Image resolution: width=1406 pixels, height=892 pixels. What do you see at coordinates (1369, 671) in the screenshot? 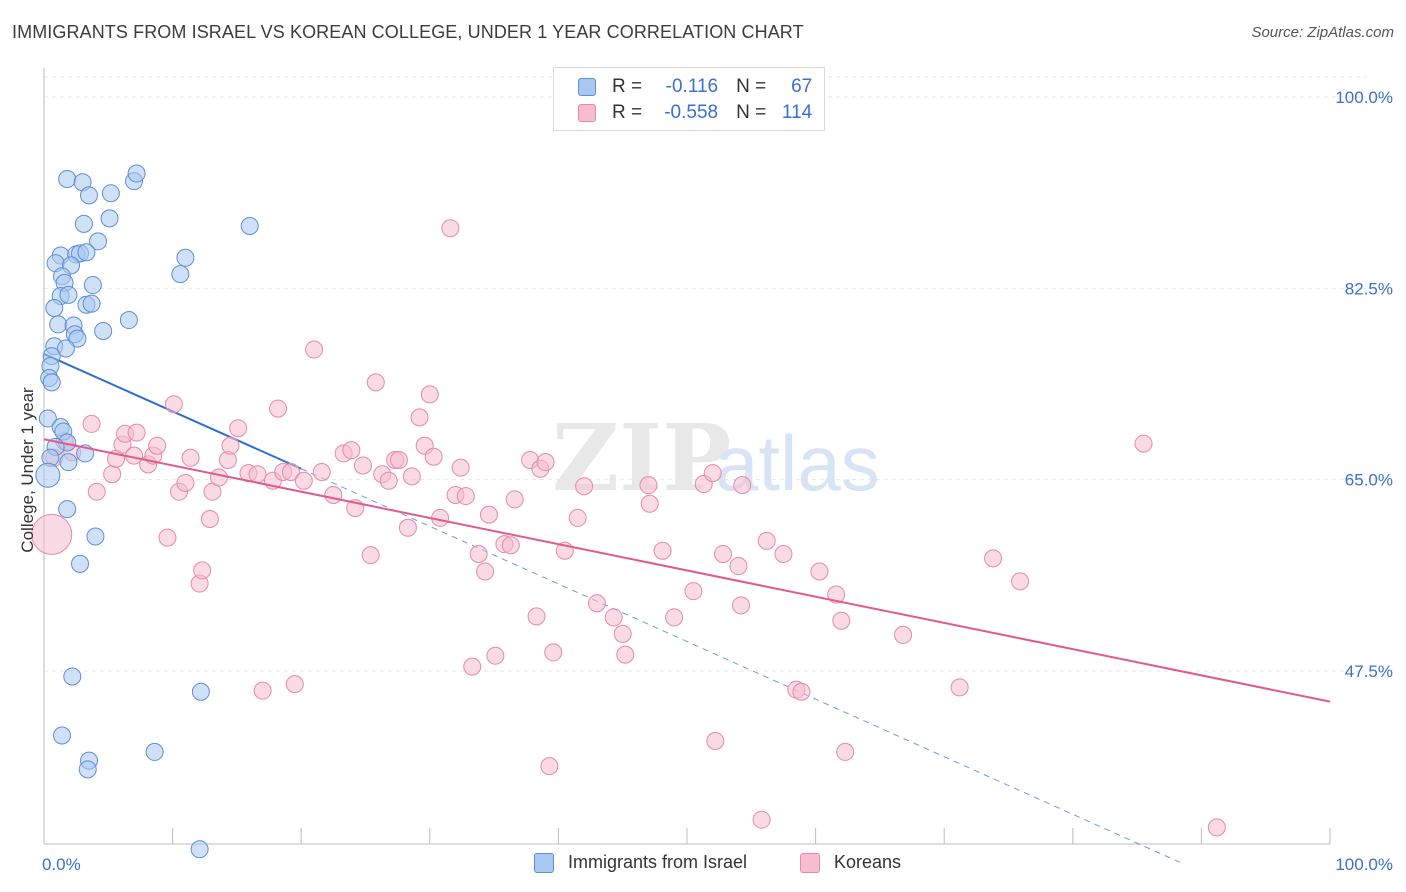
I see `y-tick-label: 47.5%` at bounding box center [1369, 671].